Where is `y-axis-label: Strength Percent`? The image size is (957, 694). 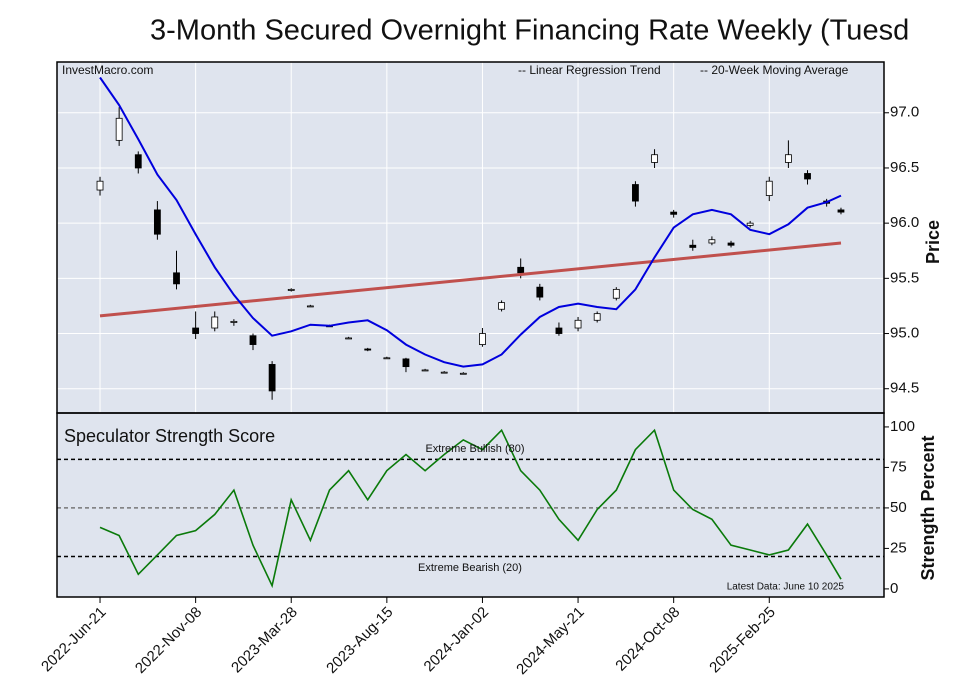
y-axis-label: Strength Percent is located at coordinates (928, 507).